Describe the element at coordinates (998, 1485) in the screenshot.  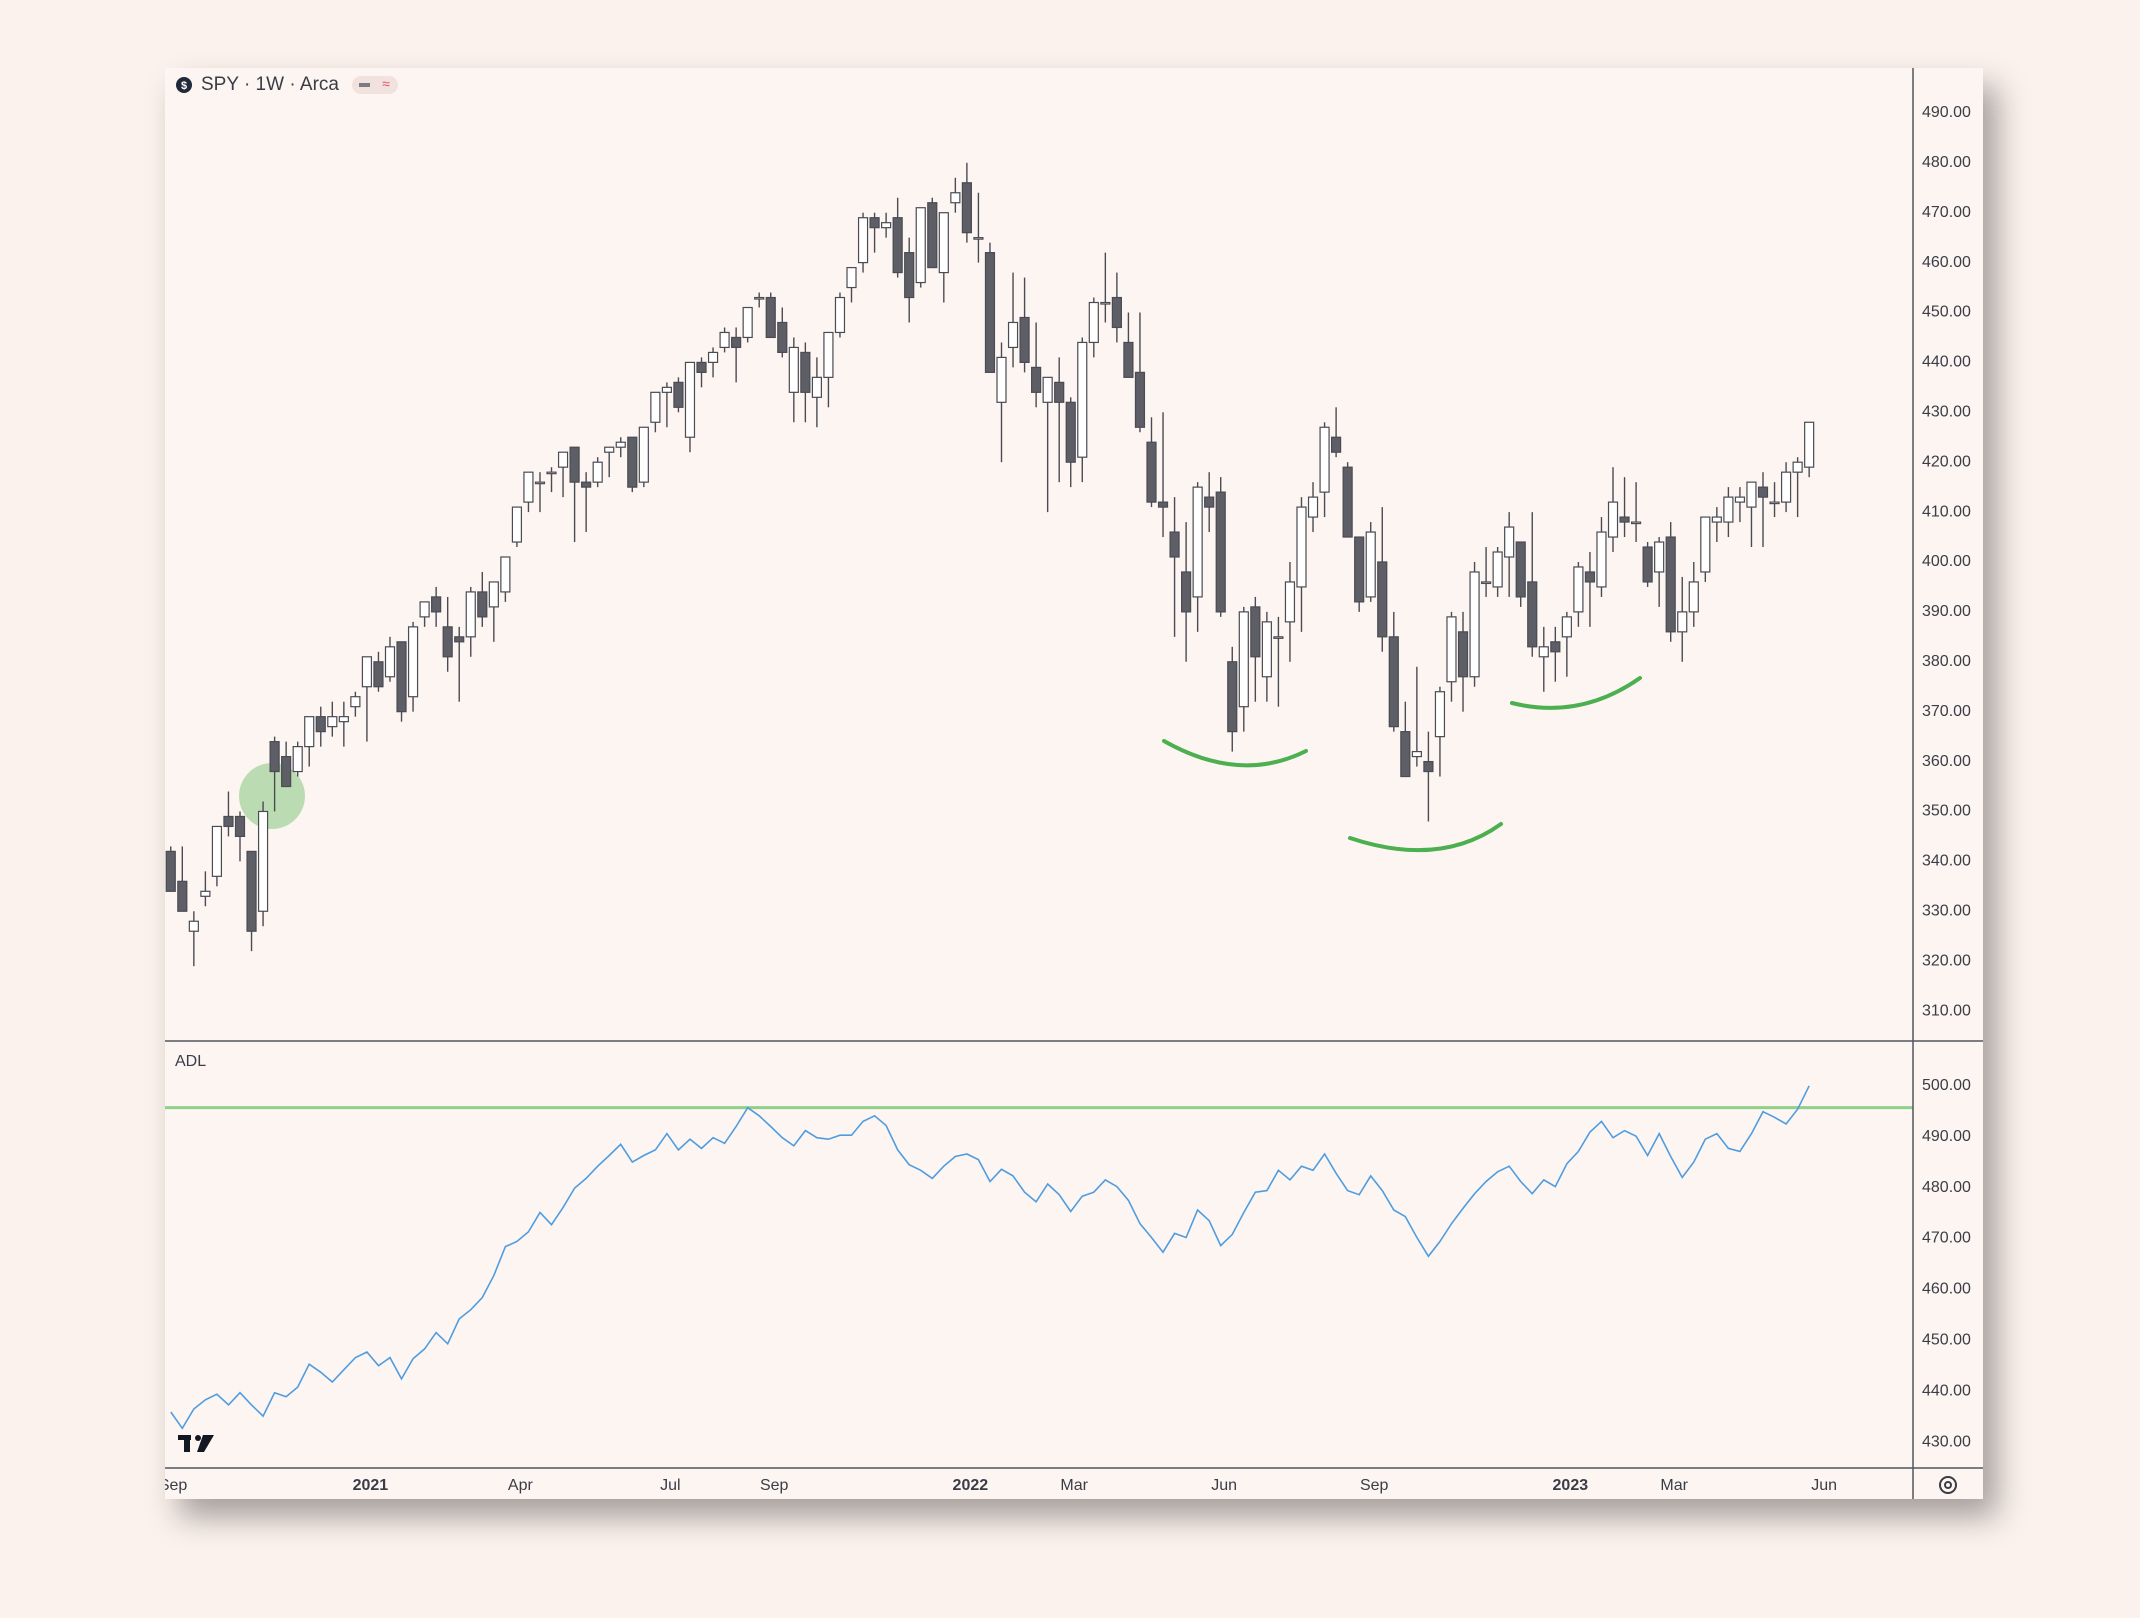
I see `time-axis: Sep 2021 Apr Jul Sep 2022 Mar Jun Sep 2023 Mar Jun` at that location.